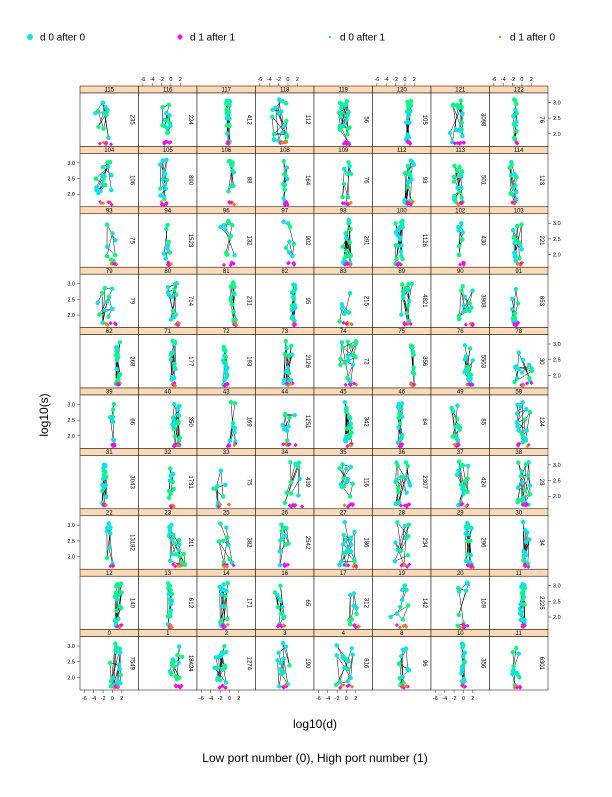 Image resolution: width=612 pixels, height=797 pixels. I want to click on y-axis-label: log10(s), so click(44, 414).